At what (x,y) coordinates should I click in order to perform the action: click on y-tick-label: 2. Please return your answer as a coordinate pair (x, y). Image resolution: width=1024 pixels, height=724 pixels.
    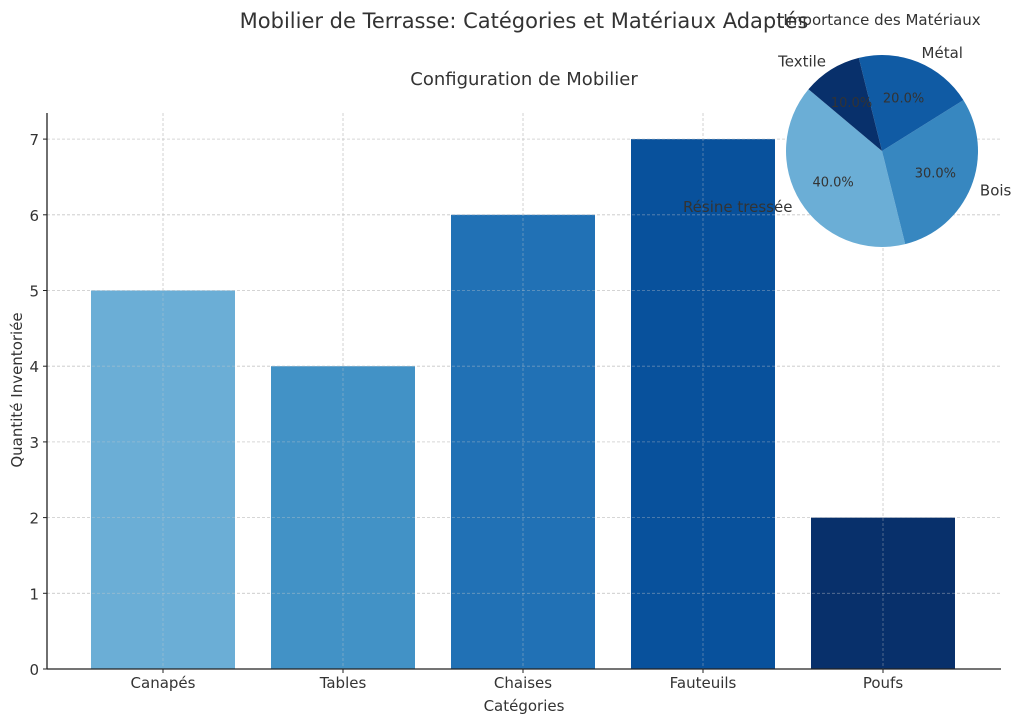
    Looking at the image, I should click on (34, 519).